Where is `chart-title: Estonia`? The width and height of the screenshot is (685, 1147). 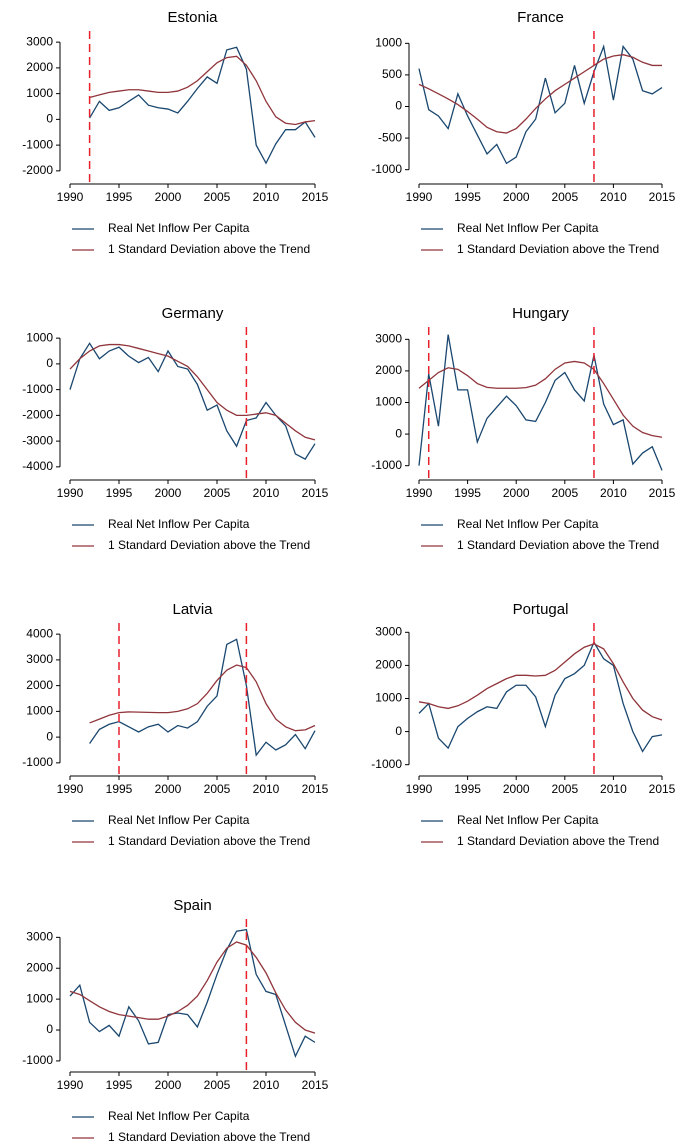 chart-title: Estonia is located at coordinates (192, 17).